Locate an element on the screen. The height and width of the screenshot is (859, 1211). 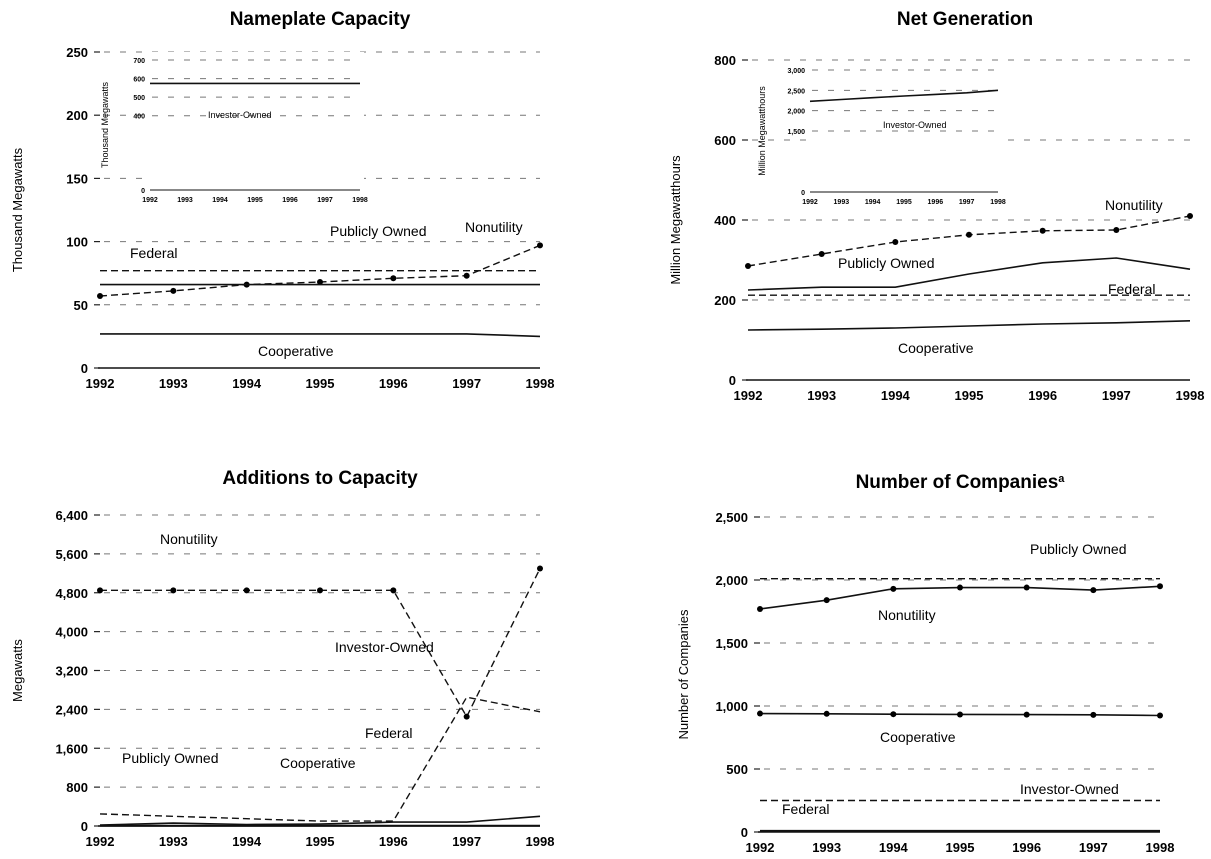
netgen-x-tick-label: 1995 is located at coordinates (969, 395).